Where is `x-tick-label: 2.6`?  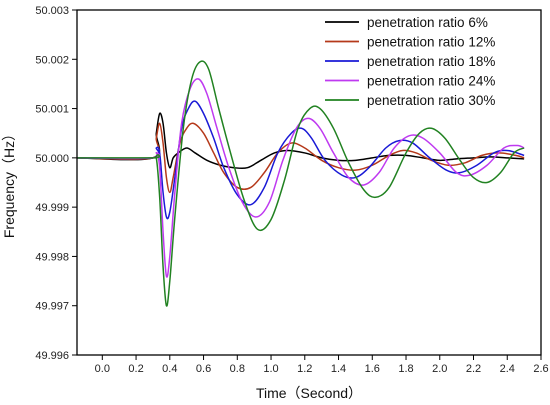
x-tick-label: 2.6 is located at coordinates (540, 369).